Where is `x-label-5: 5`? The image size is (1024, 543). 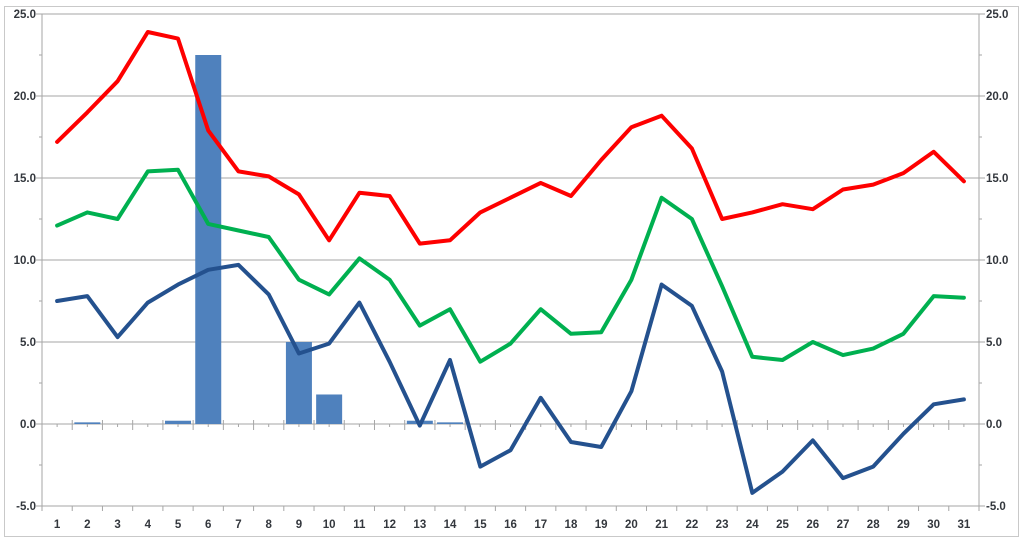 x-label-5: 5 is located at coordinates (178, 525).